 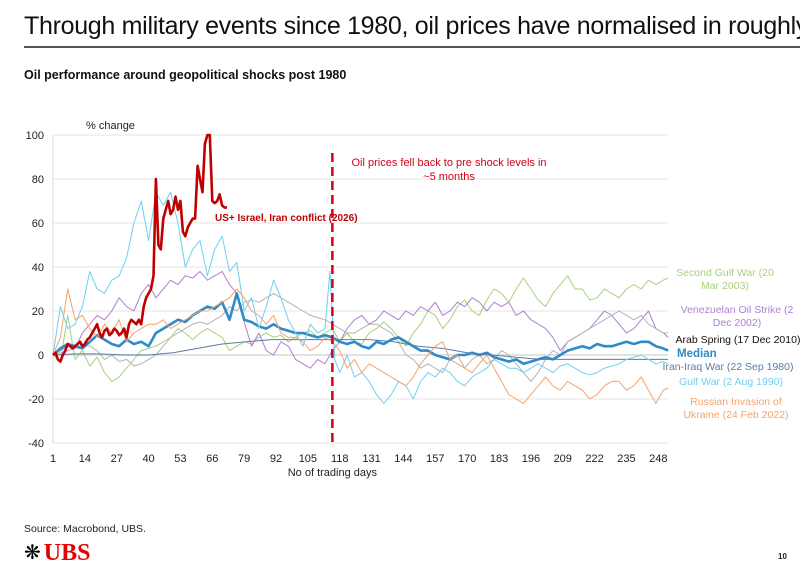 What do you see at coordinates (340, 459) in the screenshot?
I see `x-tick-label: 118` at bounding box center [340, 459].